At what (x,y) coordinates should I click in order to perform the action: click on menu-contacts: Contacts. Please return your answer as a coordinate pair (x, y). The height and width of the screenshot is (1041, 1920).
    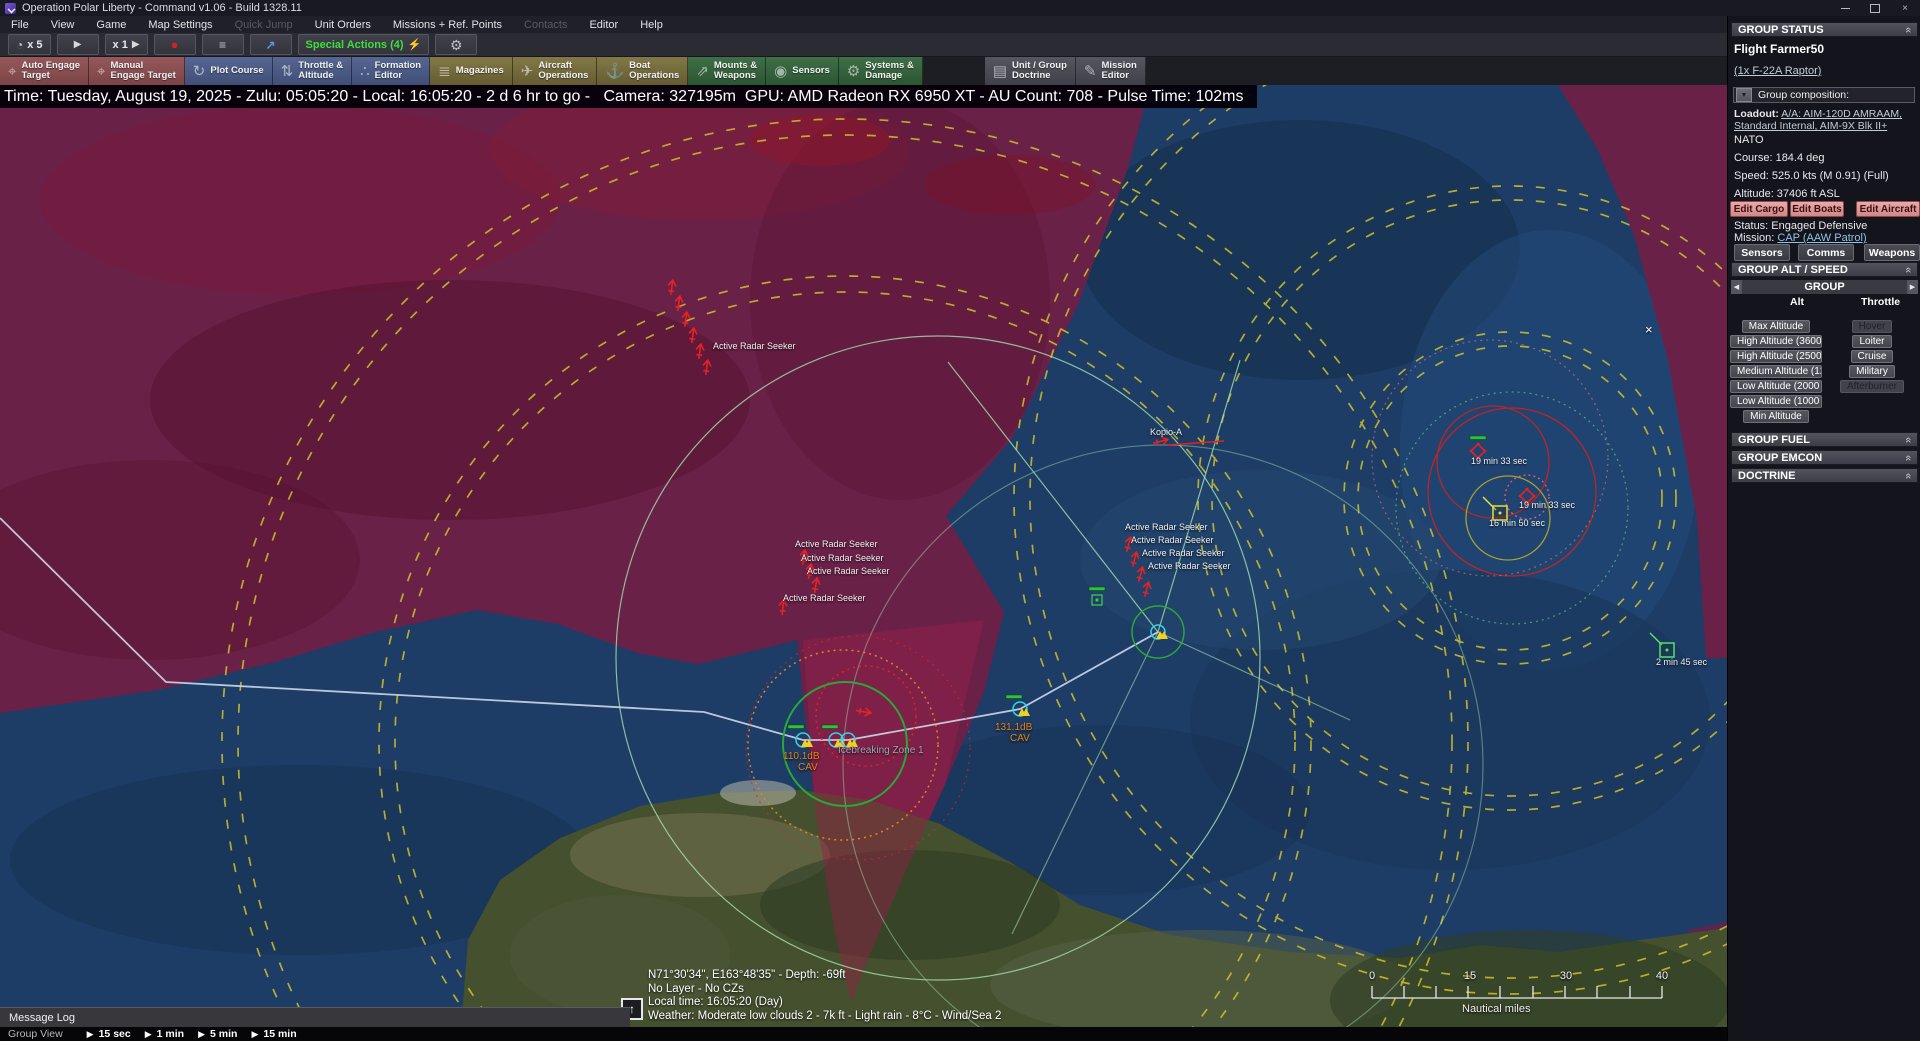
    Looking at the image, I should click on (546, 24).